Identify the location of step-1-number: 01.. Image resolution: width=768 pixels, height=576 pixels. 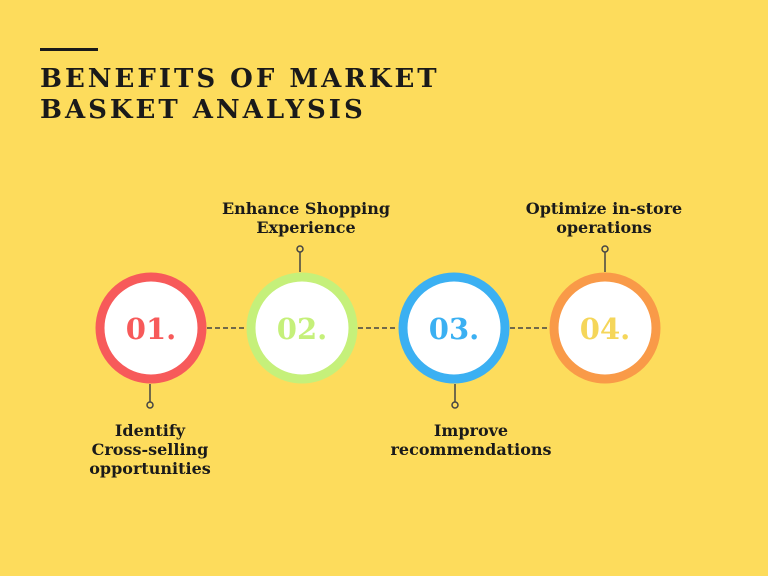
(151, 329).